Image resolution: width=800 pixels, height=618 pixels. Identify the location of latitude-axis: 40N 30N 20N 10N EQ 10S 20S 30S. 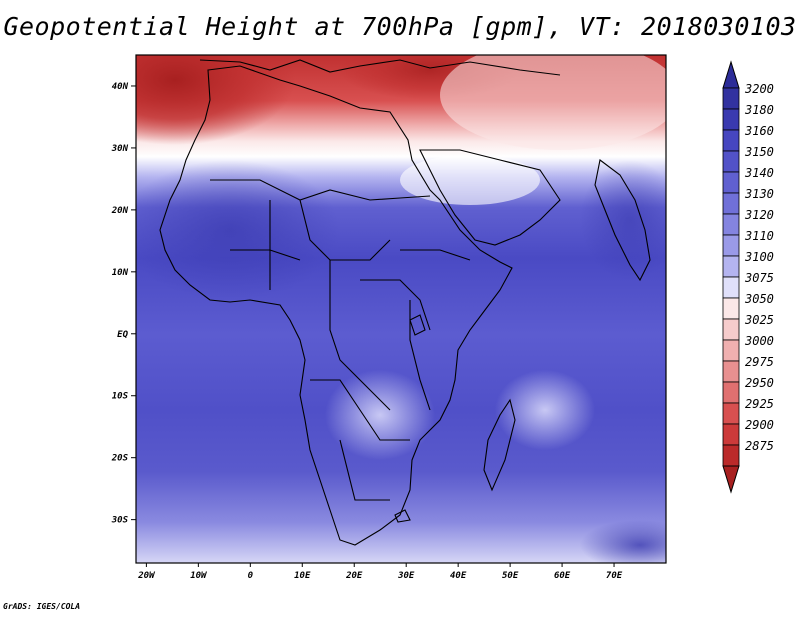
(123, 304).